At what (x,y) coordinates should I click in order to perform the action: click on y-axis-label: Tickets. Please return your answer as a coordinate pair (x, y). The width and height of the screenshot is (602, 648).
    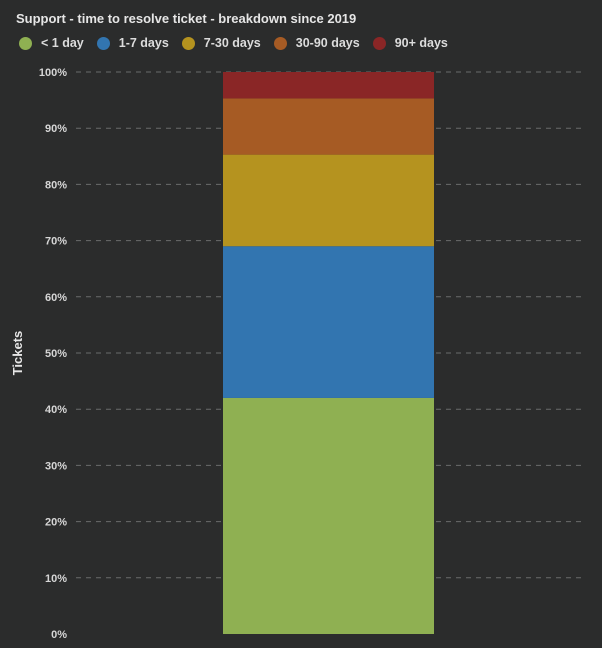
    Looking at the image, I should click on (17, 353).